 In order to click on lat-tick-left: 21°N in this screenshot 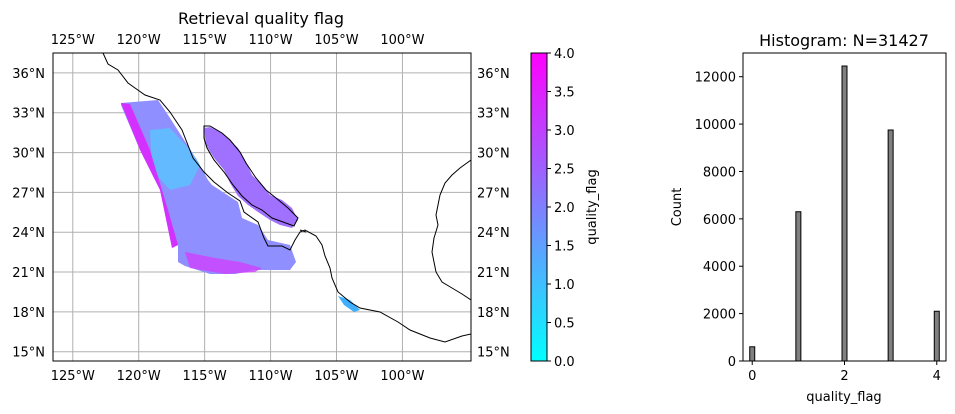, I will do `click(28, 273)`.